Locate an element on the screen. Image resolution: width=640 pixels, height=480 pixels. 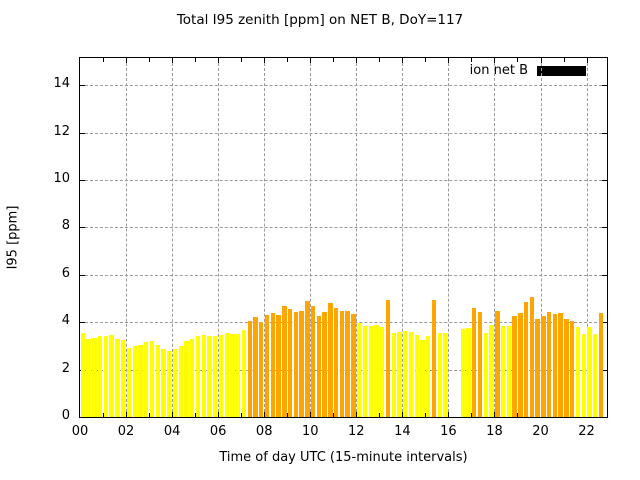
bar-00:30 is located at coordinates (94, 377).